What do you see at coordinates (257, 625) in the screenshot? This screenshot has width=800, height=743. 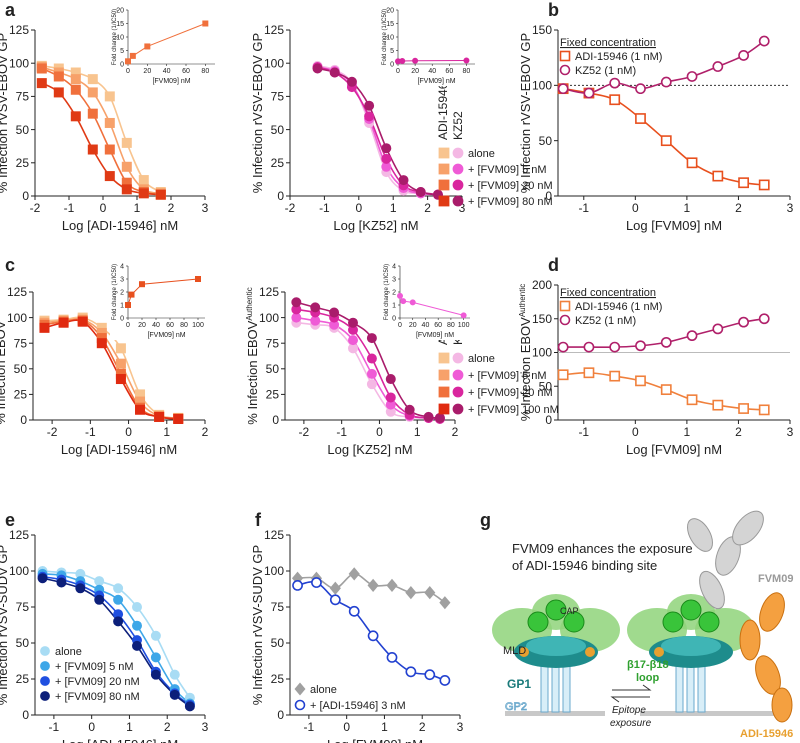 I see `y-axis-label-text: % Infection rVSV-SUDV GP` at bounding box center [257, 625].